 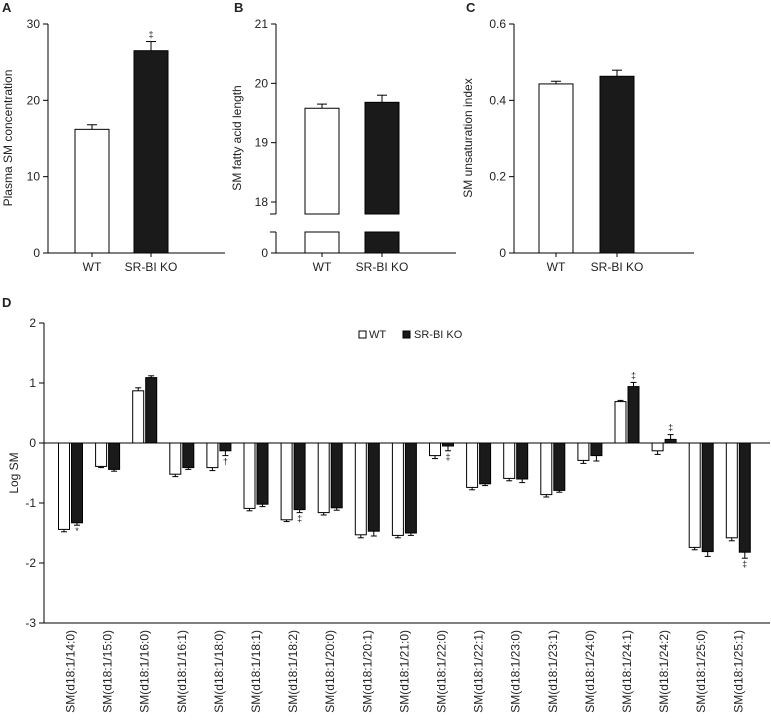 What do you see at coordinates (591, 145) in the screenshot?
I see `panel-c-plot: 0 0.2 0.4 0.6 WT SR-BI KO` at bounding box center [591, 145].